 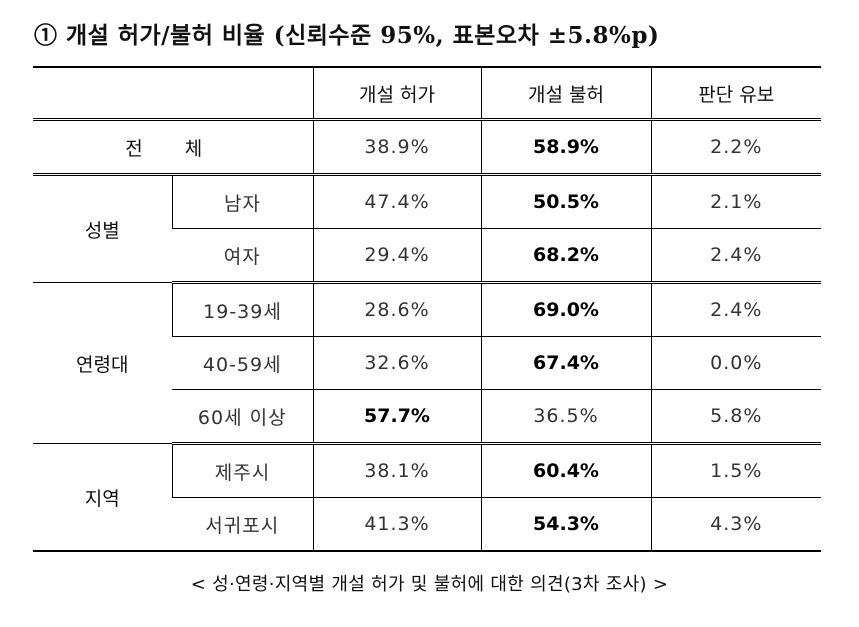 I want to click on cell-deny: 68.2%, so click(x=565, y=256).